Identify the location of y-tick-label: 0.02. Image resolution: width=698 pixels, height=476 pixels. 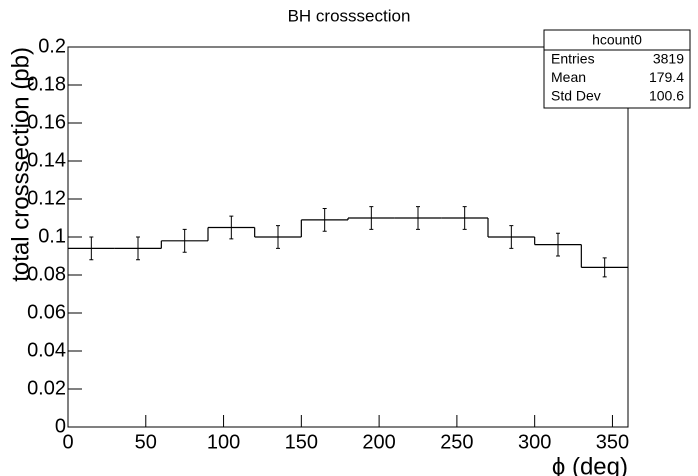
(46, 388).